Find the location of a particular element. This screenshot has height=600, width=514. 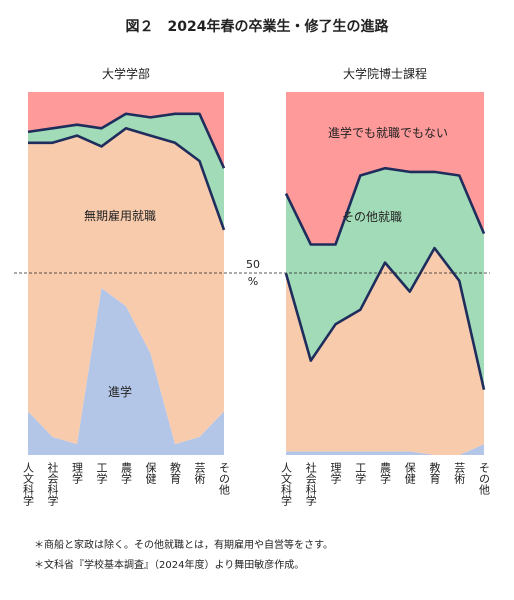

percent-label: % is located at coordinates (253, 281).